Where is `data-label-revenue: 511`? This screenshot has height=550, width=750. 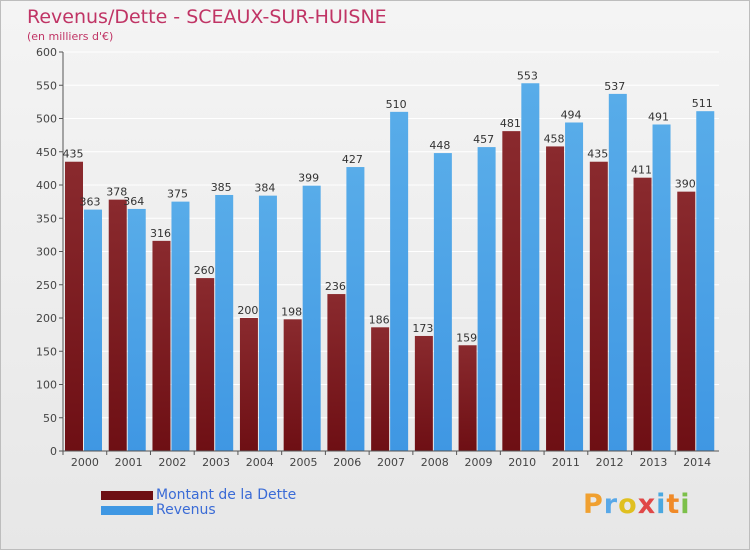 data-label-revenue: 511 is located at coordinates (702, 103).